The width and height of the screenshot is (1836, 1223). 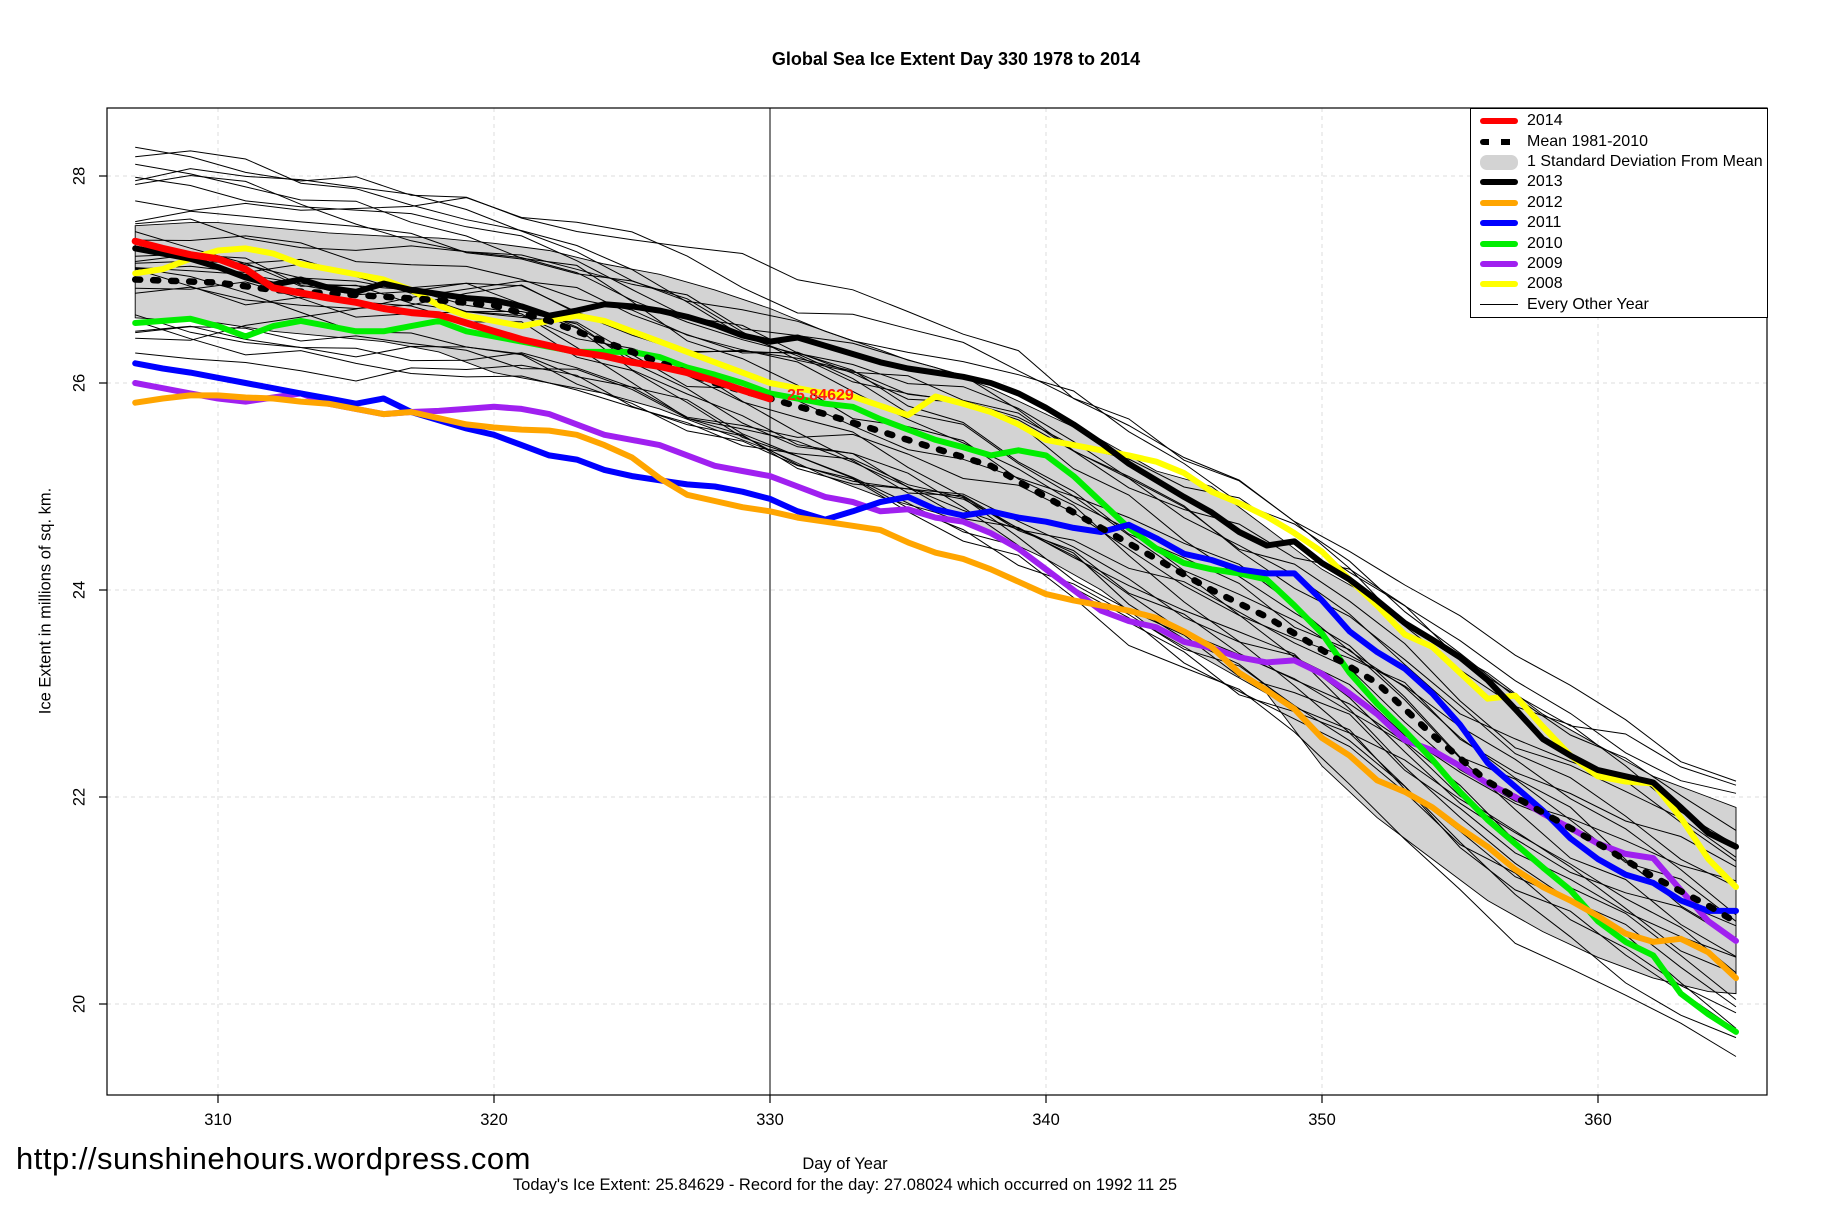 What do you see at coordinates (79, 1004) in the screenshot?
I see `y-tick-label: 20` at bounding box center [79, 1004].